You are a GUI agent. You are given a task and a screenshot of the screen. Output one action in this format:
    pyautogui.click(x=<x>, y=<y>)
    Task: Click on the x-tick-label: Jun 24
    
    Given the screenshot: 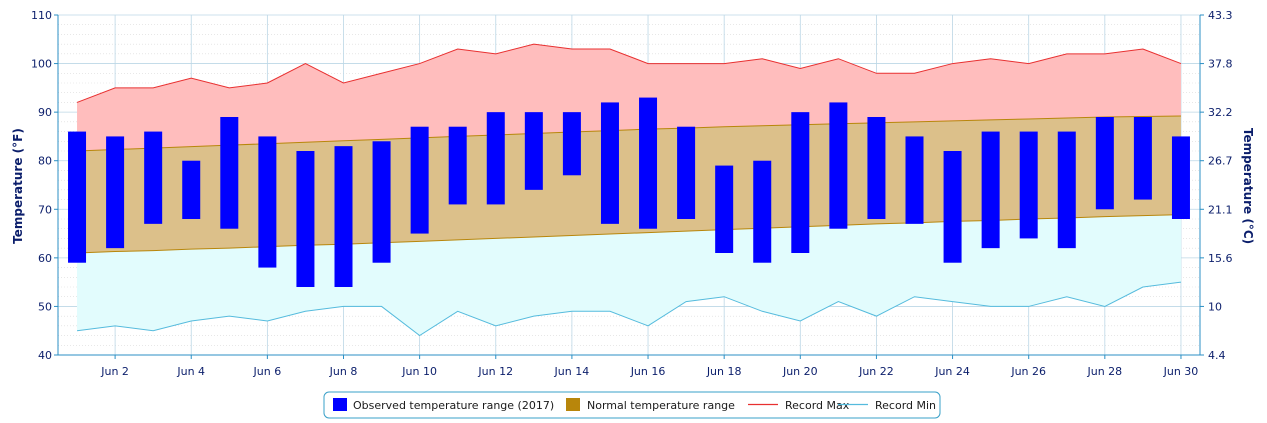 What is the action you would take?
    pyautogui.click(x=952, y=371)
    